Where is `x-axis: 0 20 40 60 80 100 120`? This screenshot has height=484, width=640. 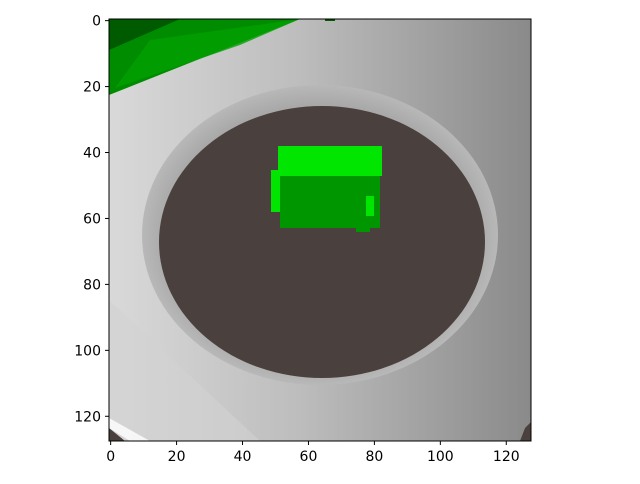
x-axis: 0 20 40 60 80 100 120 is located at coordinates (313, 453).